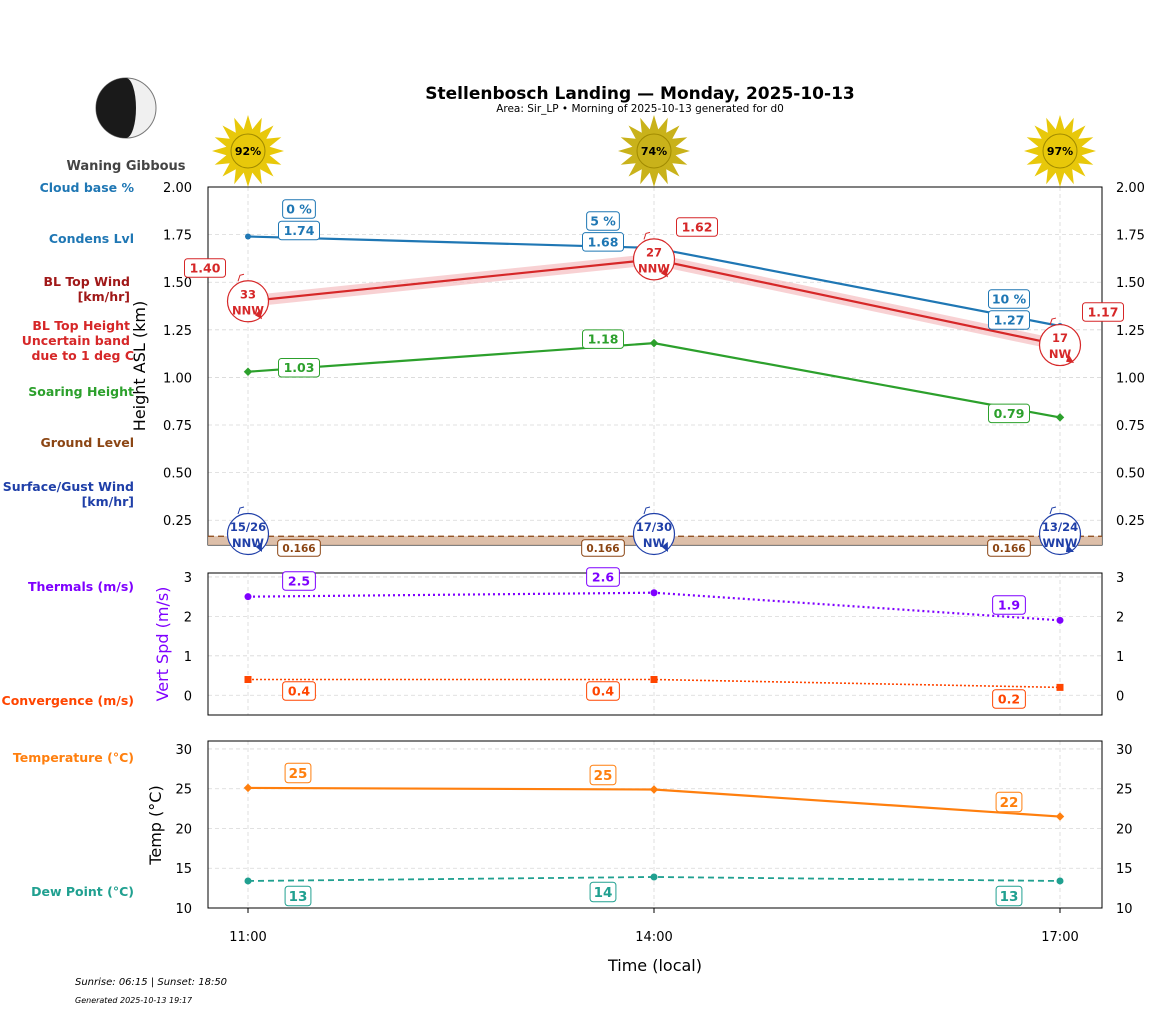 The image size is (1156, 1011). Describe the element at coordinates (125, 166) in the screenshot. I see `moon-phase-label: Waning Gibbous` at that location.